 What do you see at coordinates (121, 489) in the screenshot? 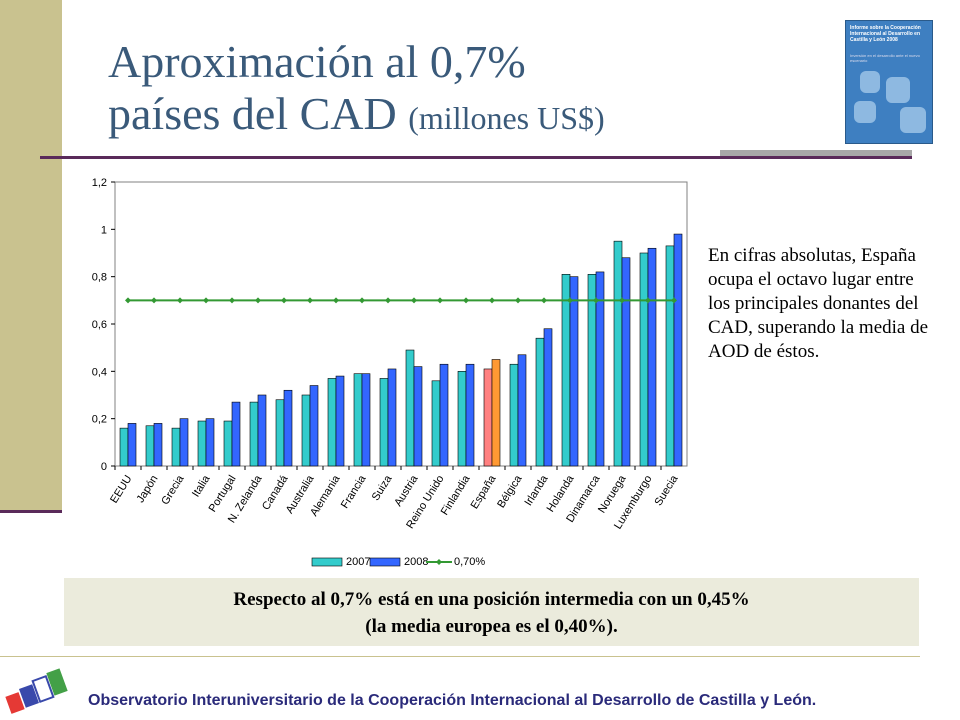
I see `x-tick-label: EEUU` at bounding box center [121, 489].